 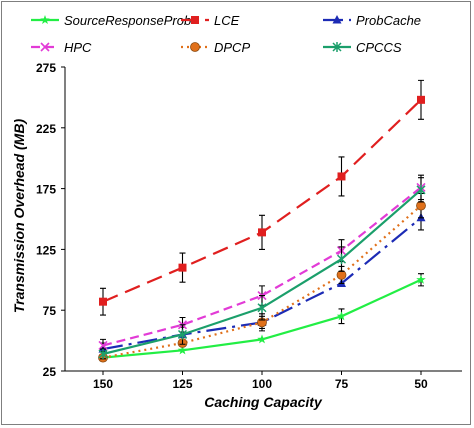 What do you see at coordinates (46, 190) in the screenshot?
I see `y-tick-label: 175` at bounding box center [46, 190].